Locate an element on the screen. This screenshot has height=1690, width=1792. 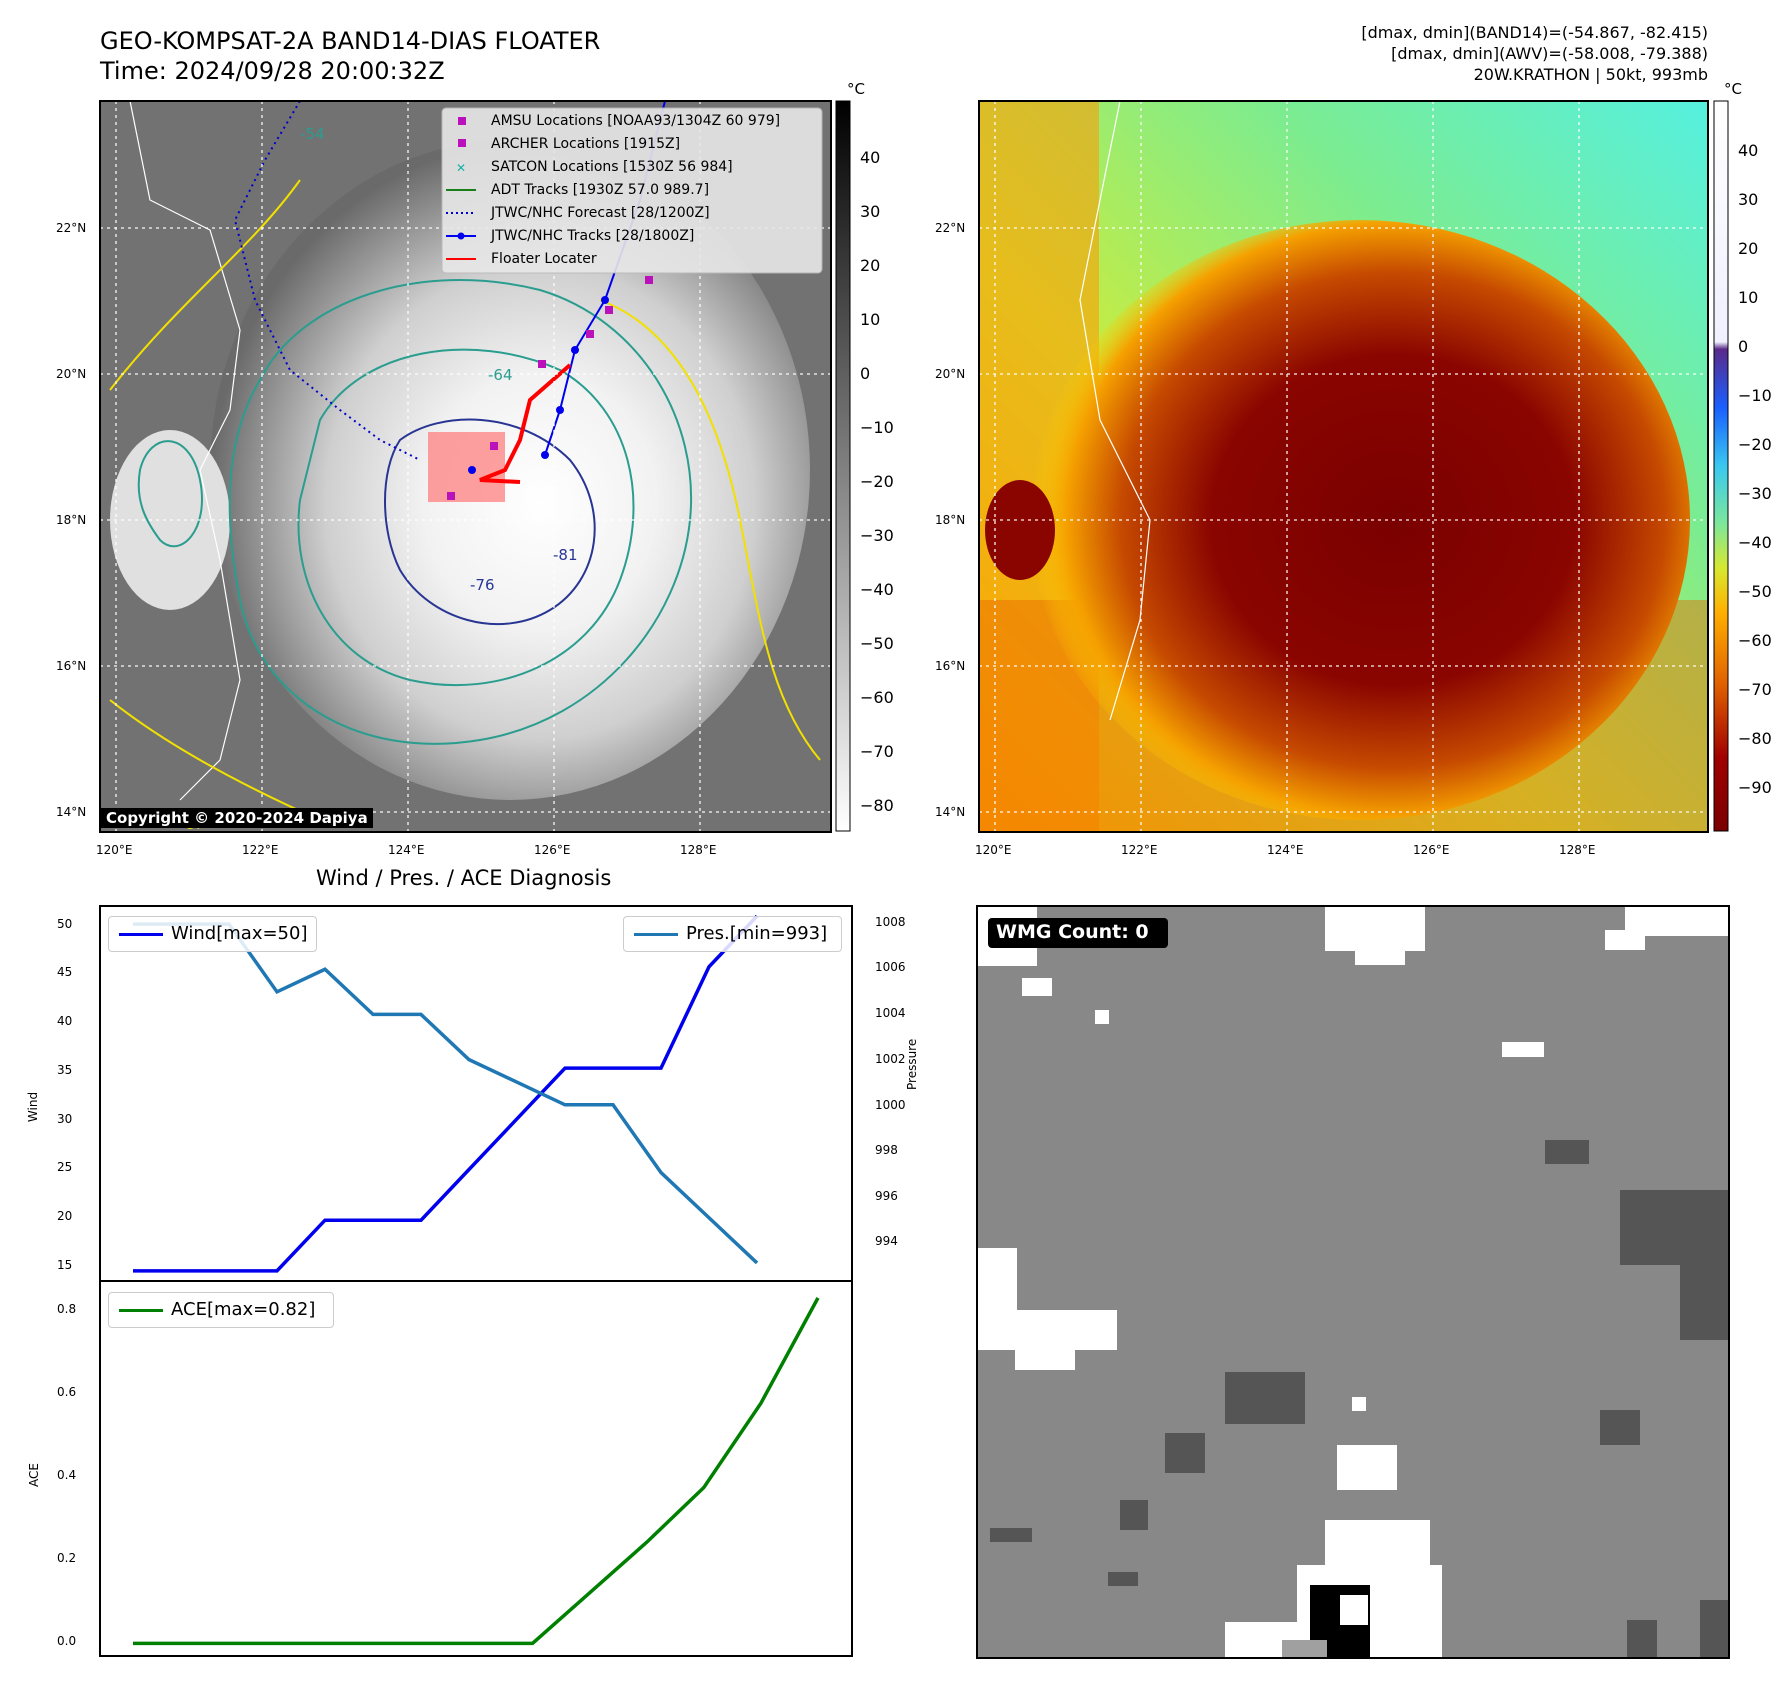
wind-tick: 45 is located at coordinates (65, 972).